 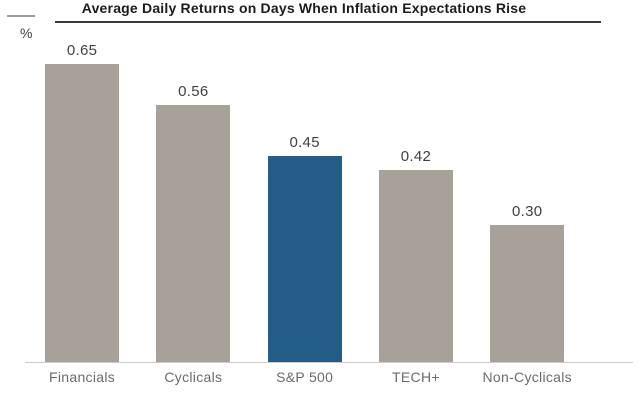 What do you see at coordinates (527, 294) in the screenshot?
I see `bar-non-cyclicals` at bounding box center [527, 294].